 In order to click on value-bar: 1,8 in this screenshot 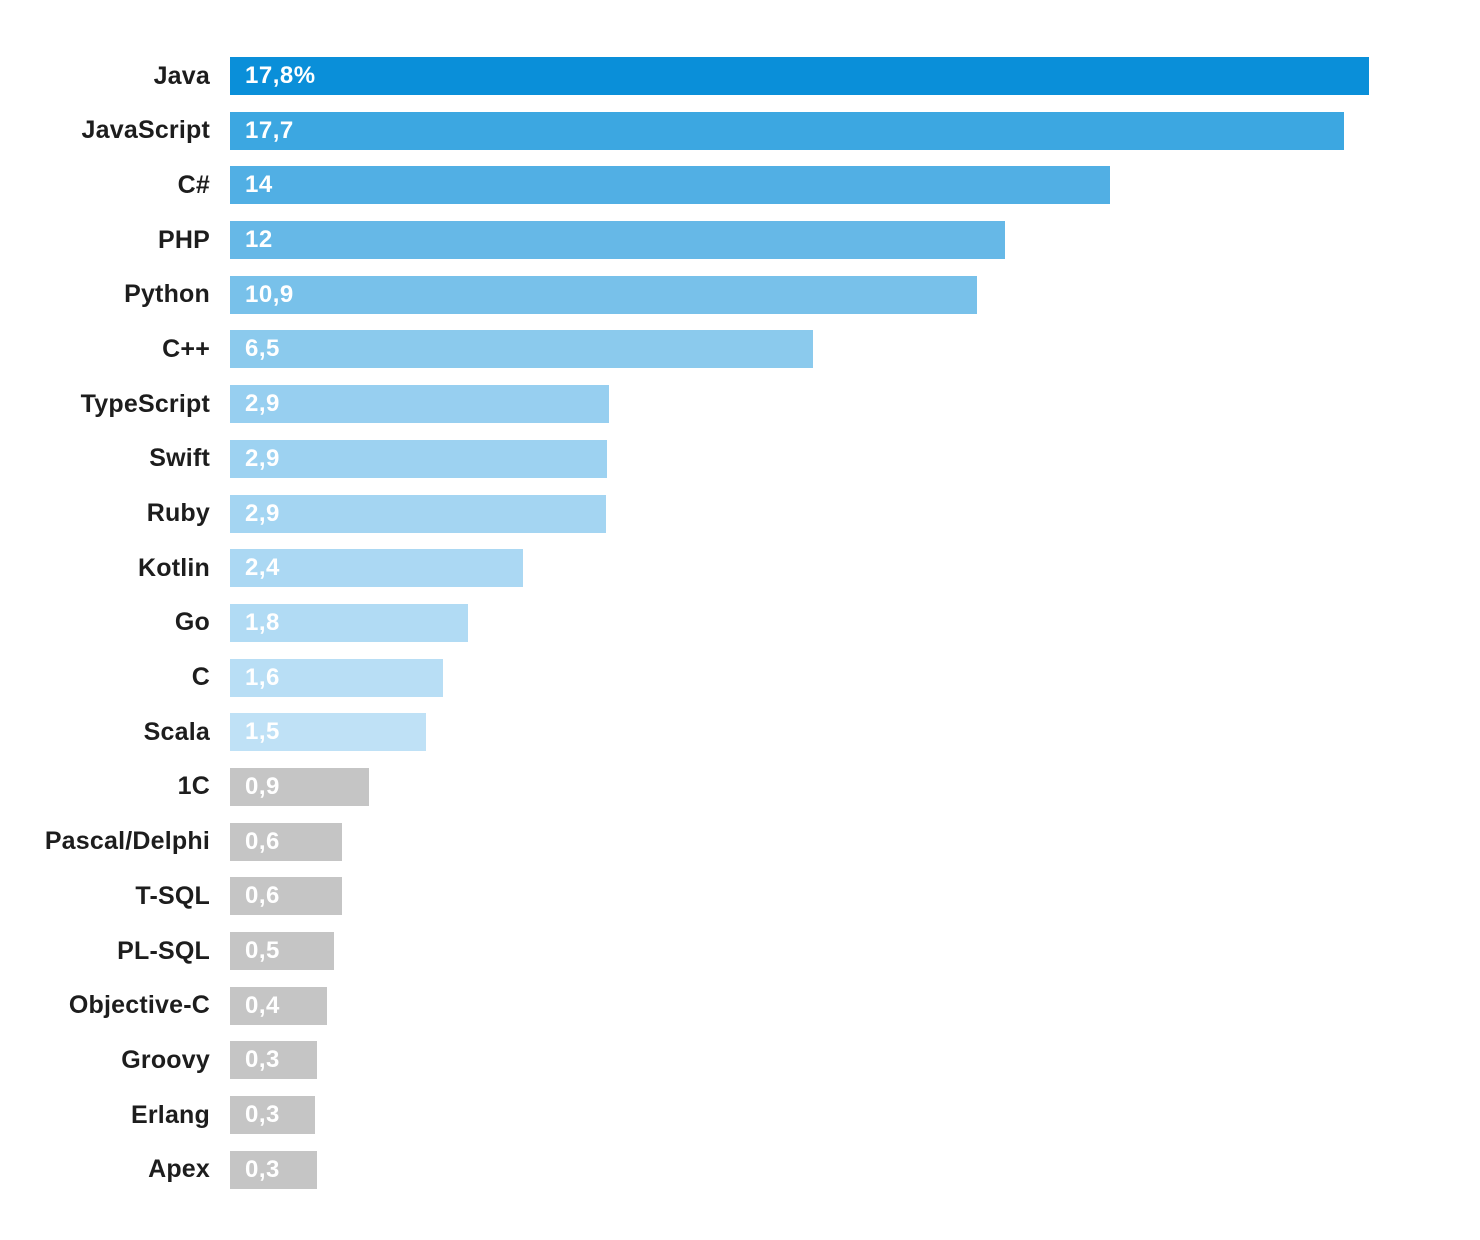, I will do `click(349, 622)`.